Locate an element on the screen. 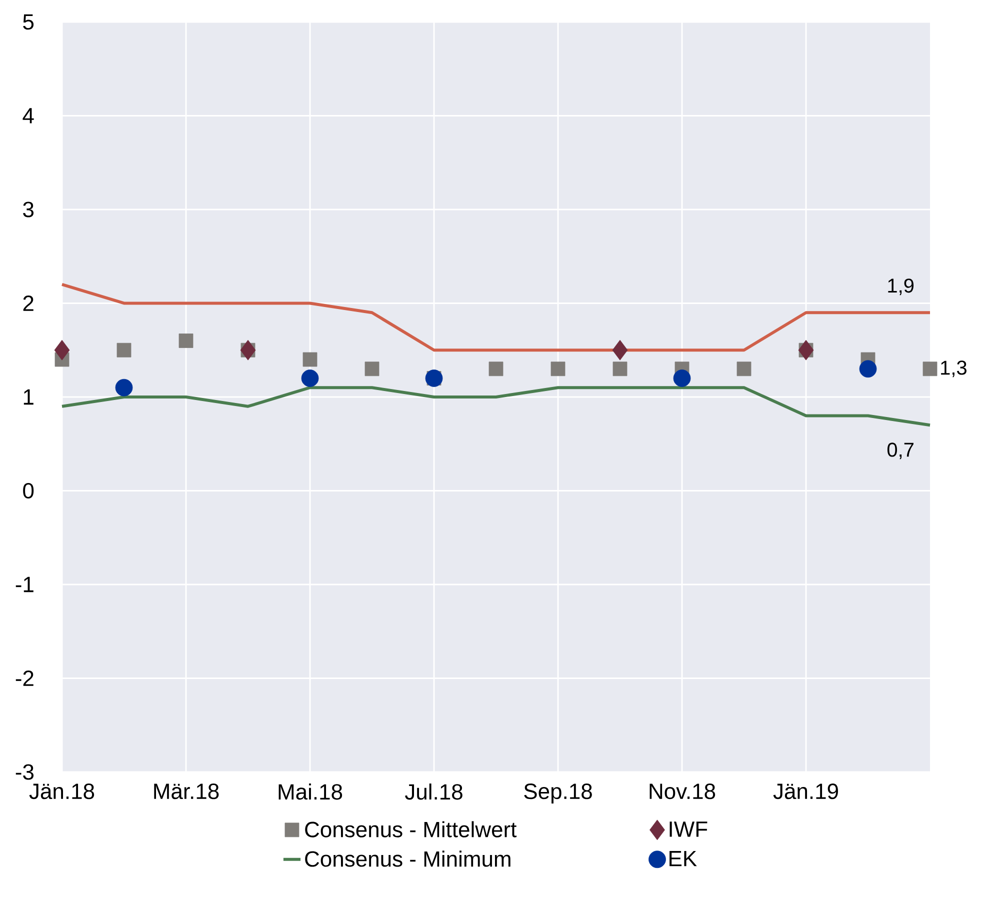 The image size is (982, 900). y-tick-label: 0 is located at coordinates (28, 490).